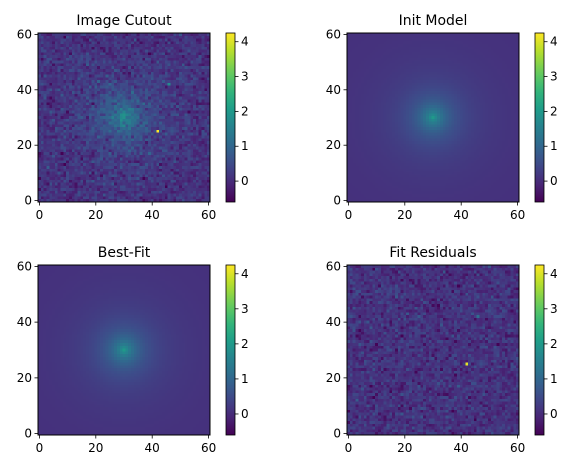 This screenshot has height=469, width=569. Describe the element at coordinates (432, 253) in the screenshot. I see `panel-title: Fit Residuals` at that location.